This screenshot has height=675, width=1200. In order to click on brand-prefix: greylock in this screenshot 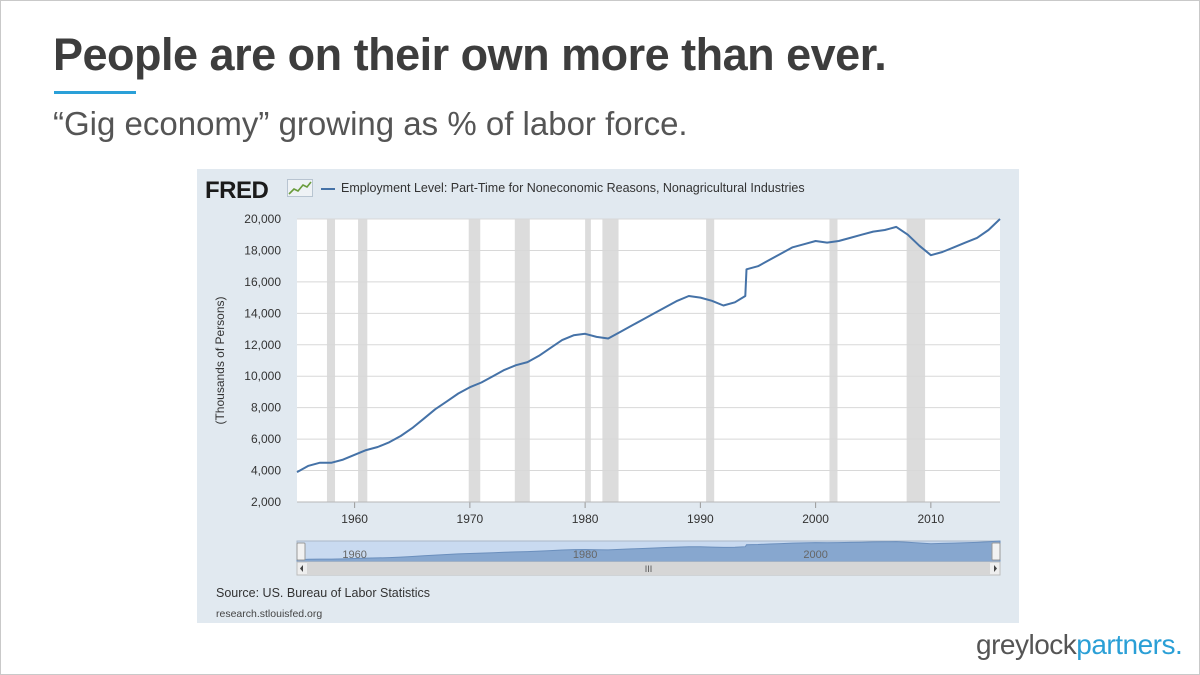, I will do `click(1026, 644)`.